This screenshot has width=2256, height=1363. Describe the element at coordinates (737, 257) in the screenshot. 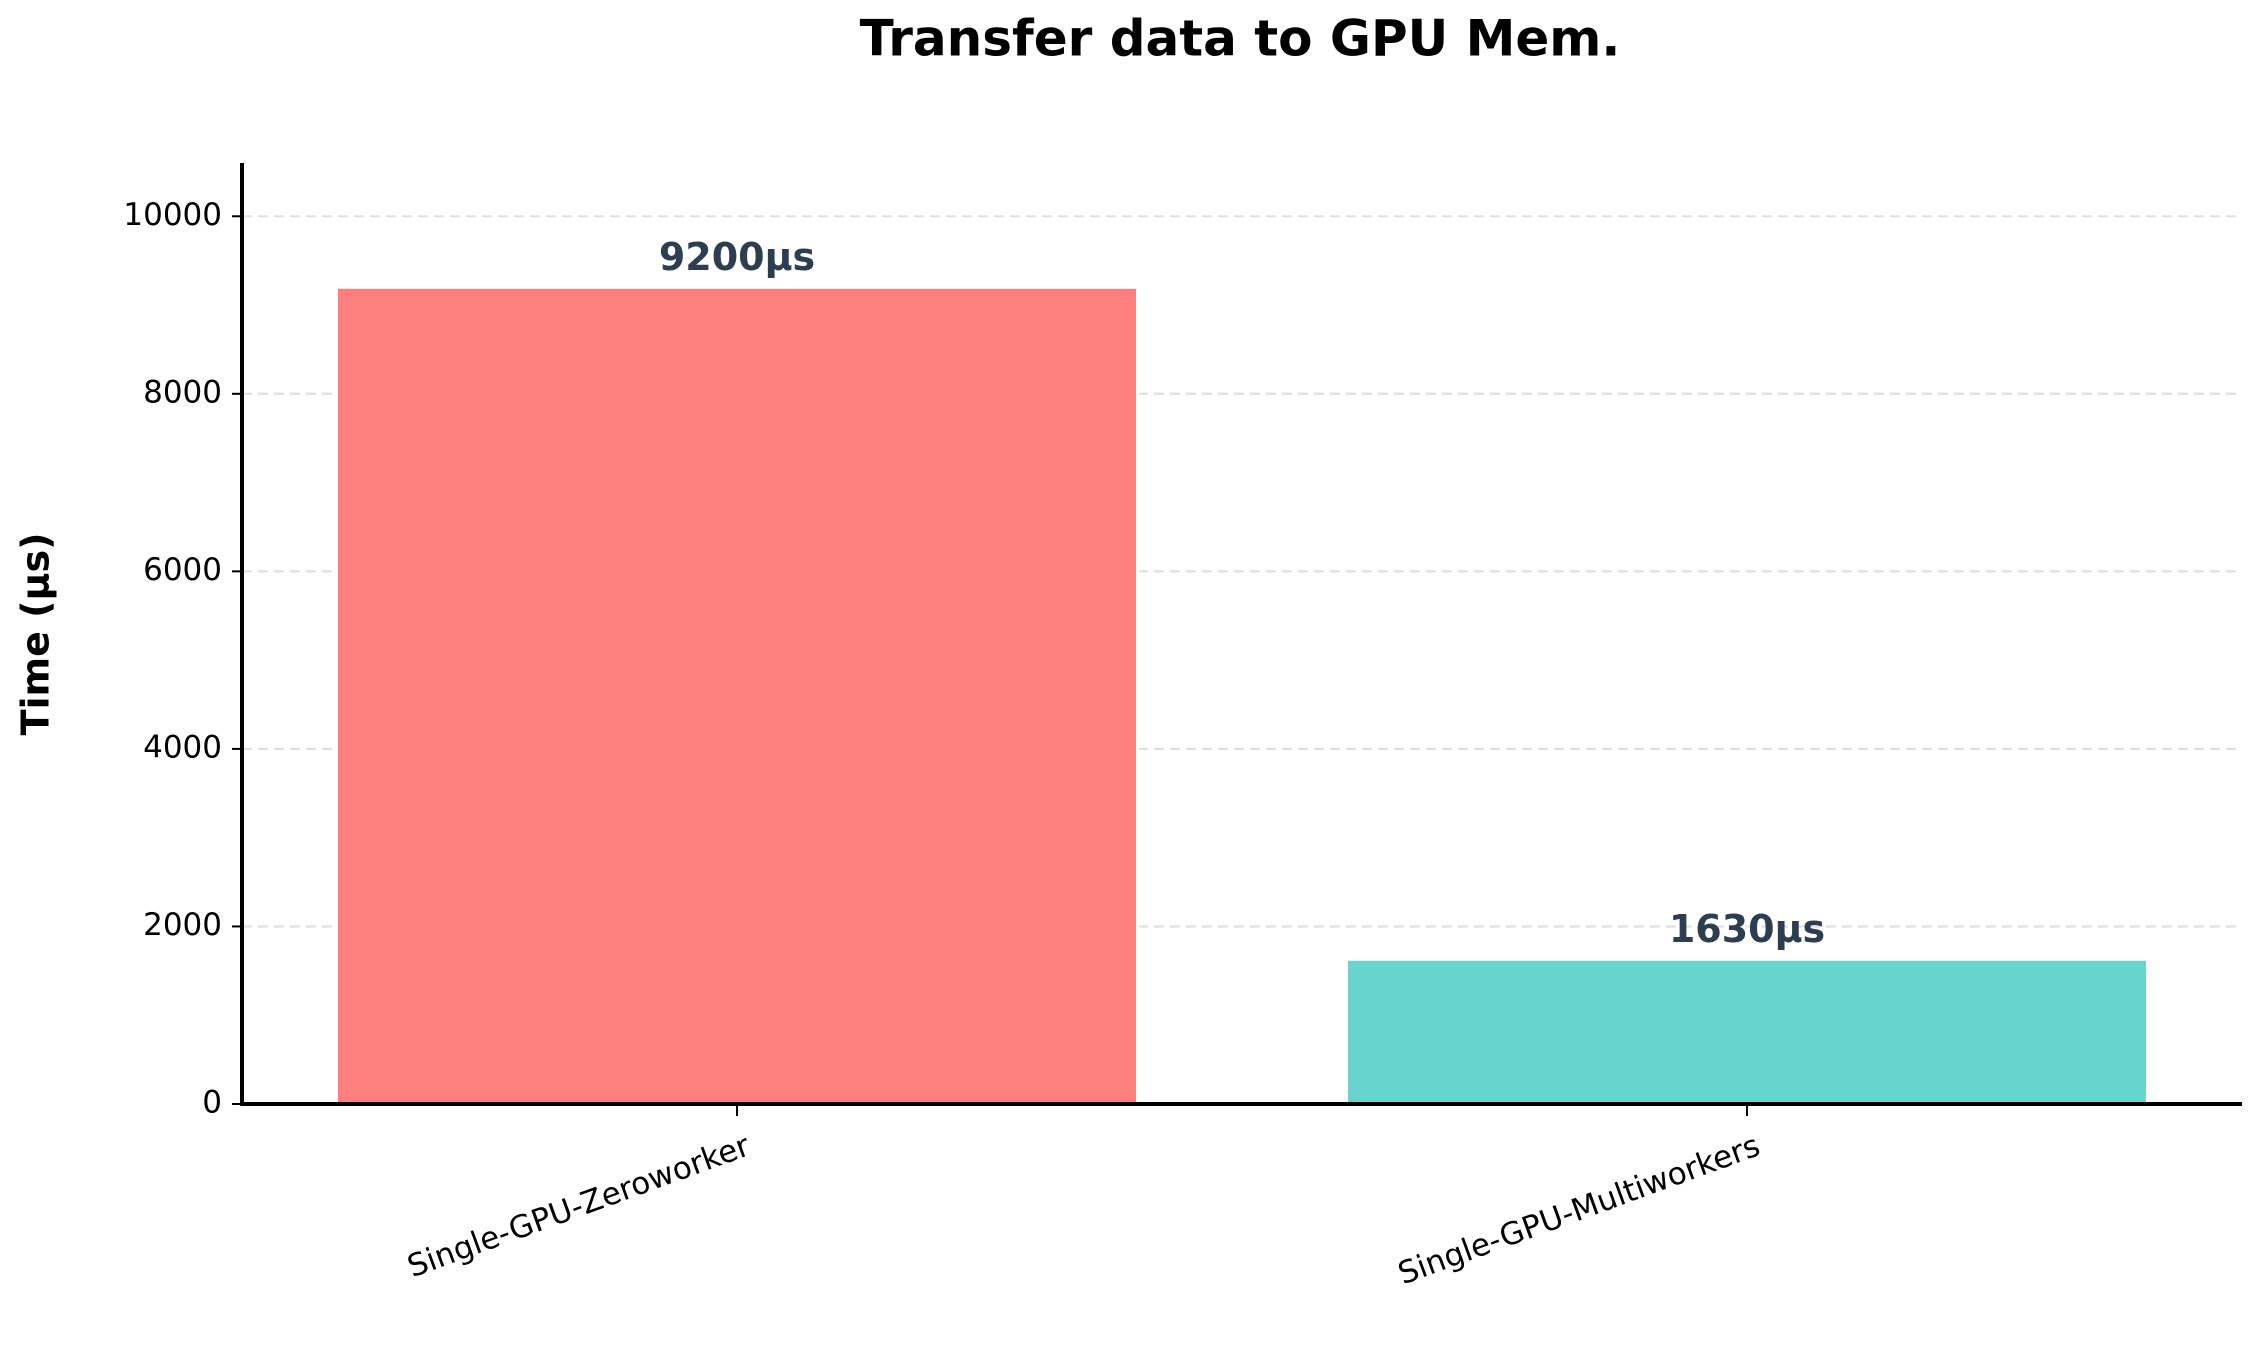

I see `value-label: 9200μs` at that location.